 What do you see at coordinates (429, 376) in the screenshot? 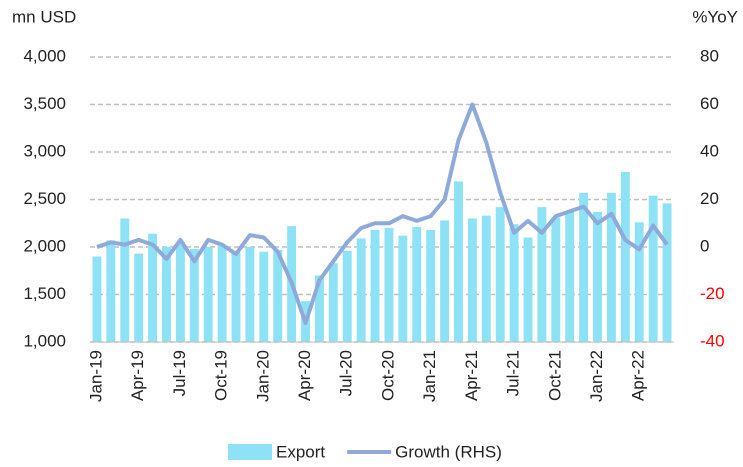
I see `x-tick-label: Jan-21` at bounding box center [429, 376].